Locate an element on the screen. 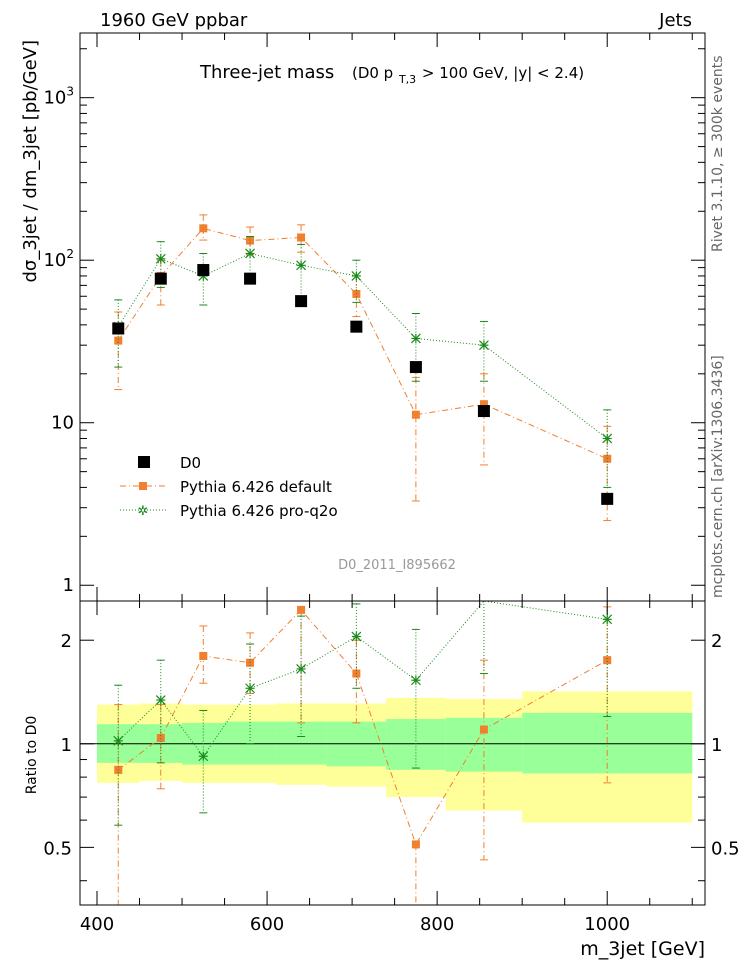  y-tick-label: 10² is located at coordinates (58, 259).